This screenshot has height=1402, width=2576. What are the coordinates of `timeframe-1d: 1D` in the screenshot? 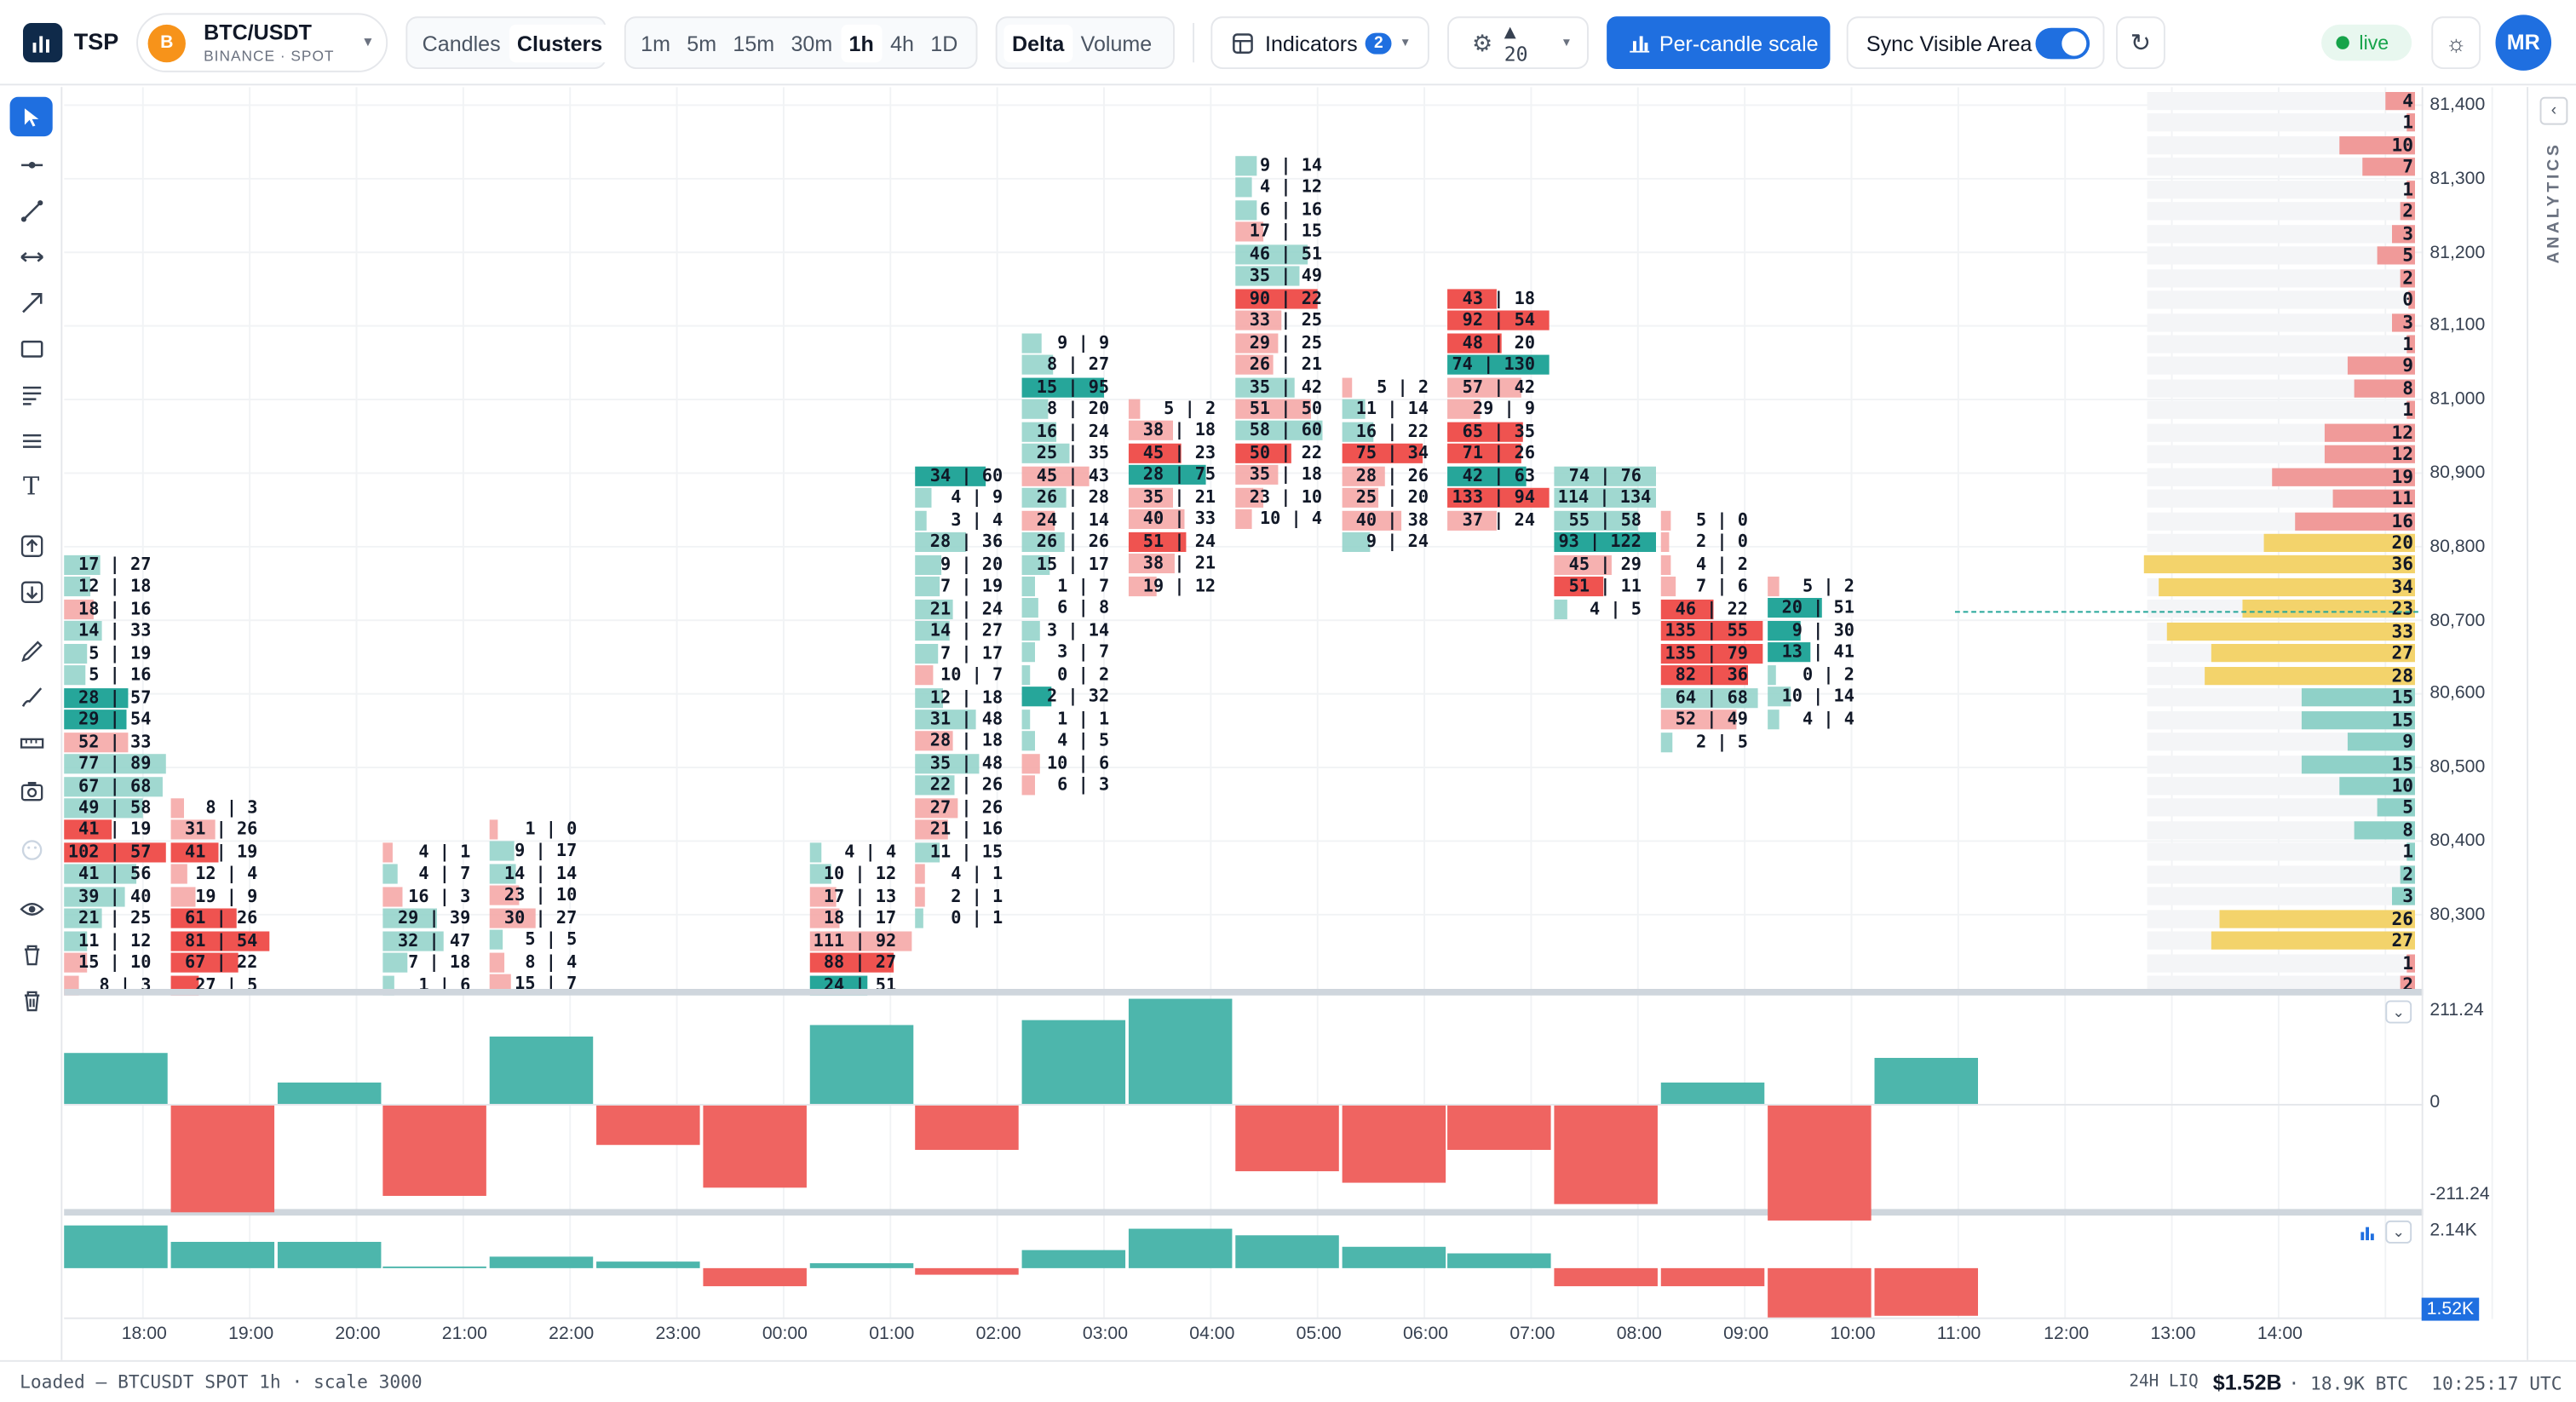 It's located at (944, 42).